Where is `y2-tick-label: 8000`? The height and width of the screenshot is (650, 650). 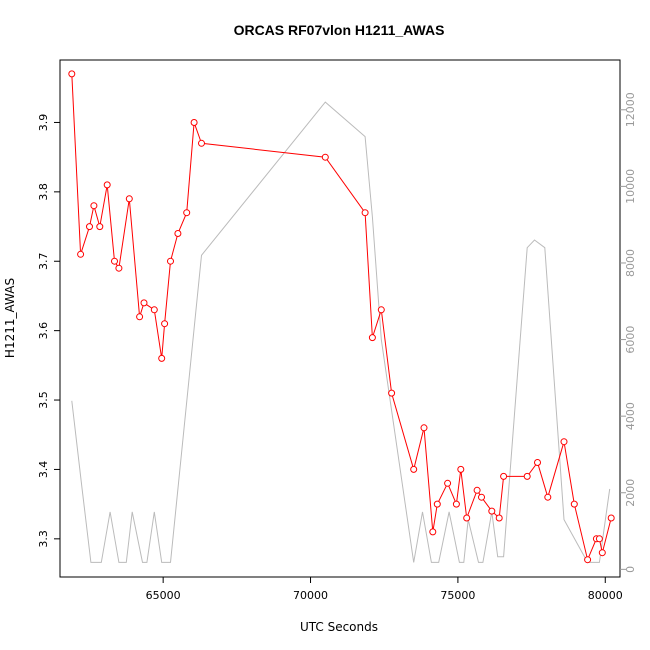
y2-tick-label: 8000 is located at coordinates (630, 263).